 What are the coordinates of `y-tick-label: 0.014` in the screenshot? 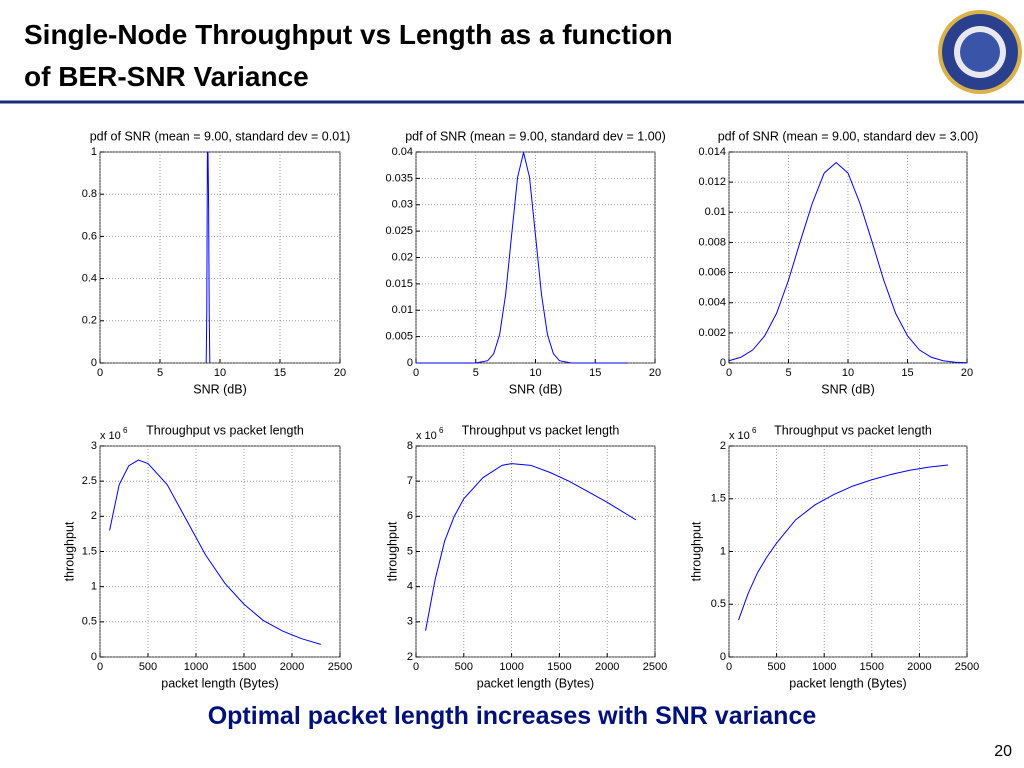 It's located at (712, 152).